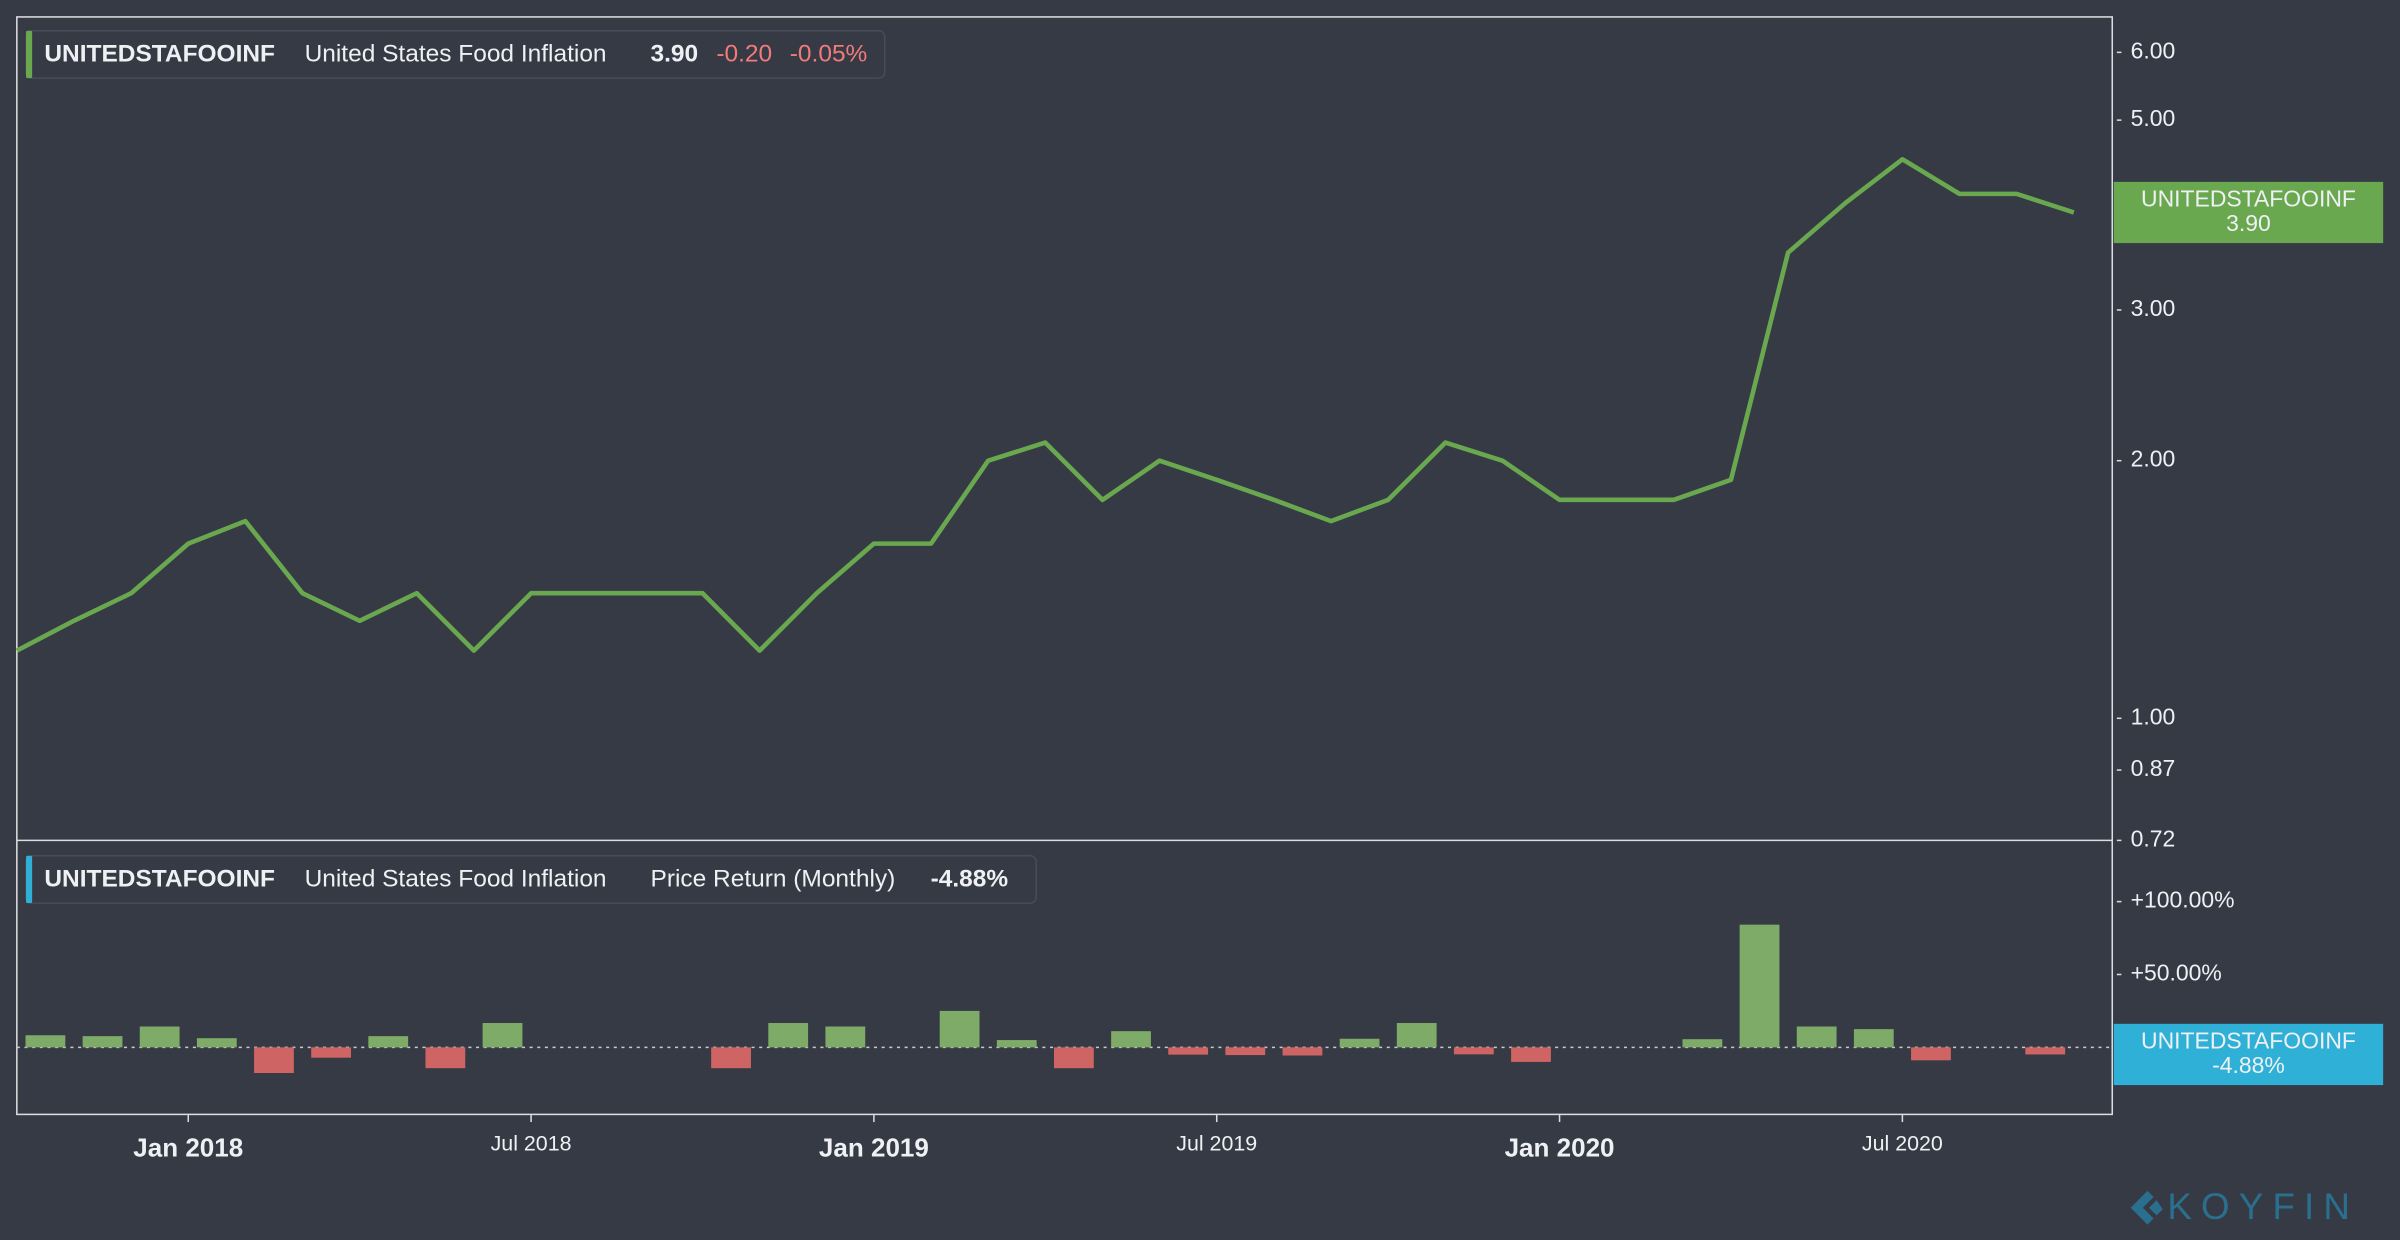 The height and width of the screenshot is (1240, 2400). Describe the element at coordinates (2153, 459) in the screenshot. I see `y-tick-label: 2.00` at that location.